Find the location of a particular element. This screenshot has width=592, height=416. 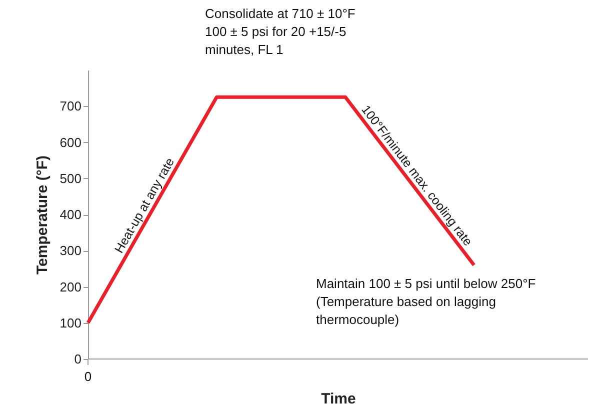

y-tick-label: 600 is located at coordinates (71, 142).